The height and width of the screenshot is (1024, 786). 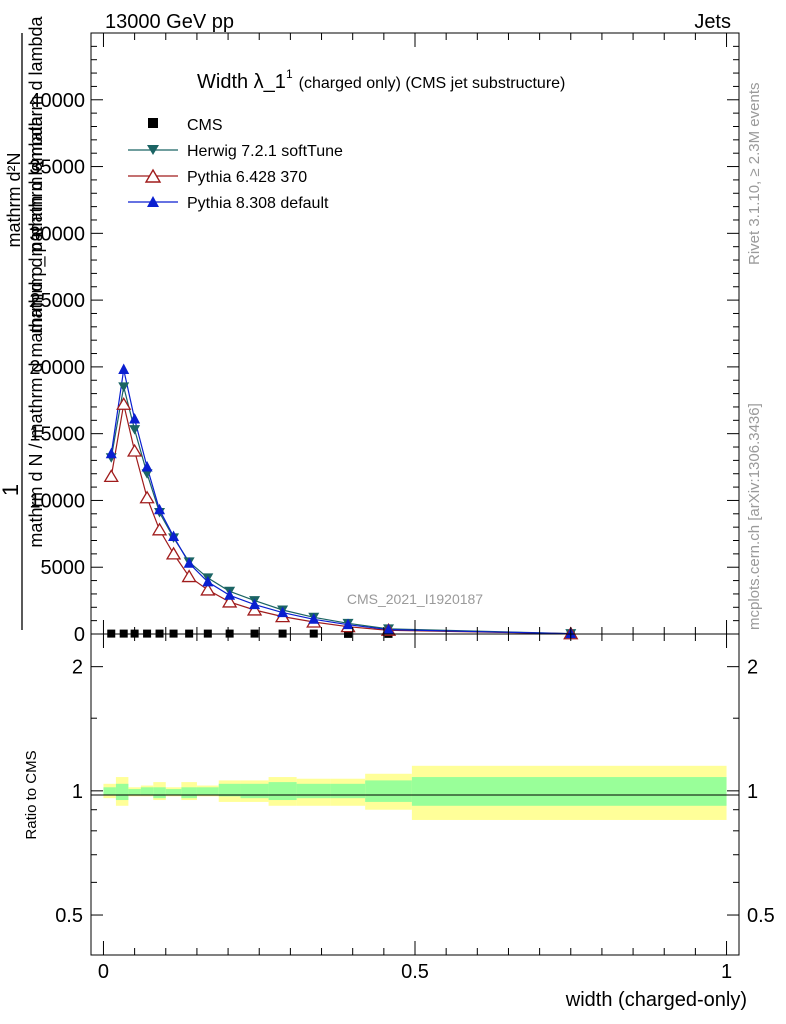 I want to click on legend-pythia8-marker, so click(x=153, y=201).